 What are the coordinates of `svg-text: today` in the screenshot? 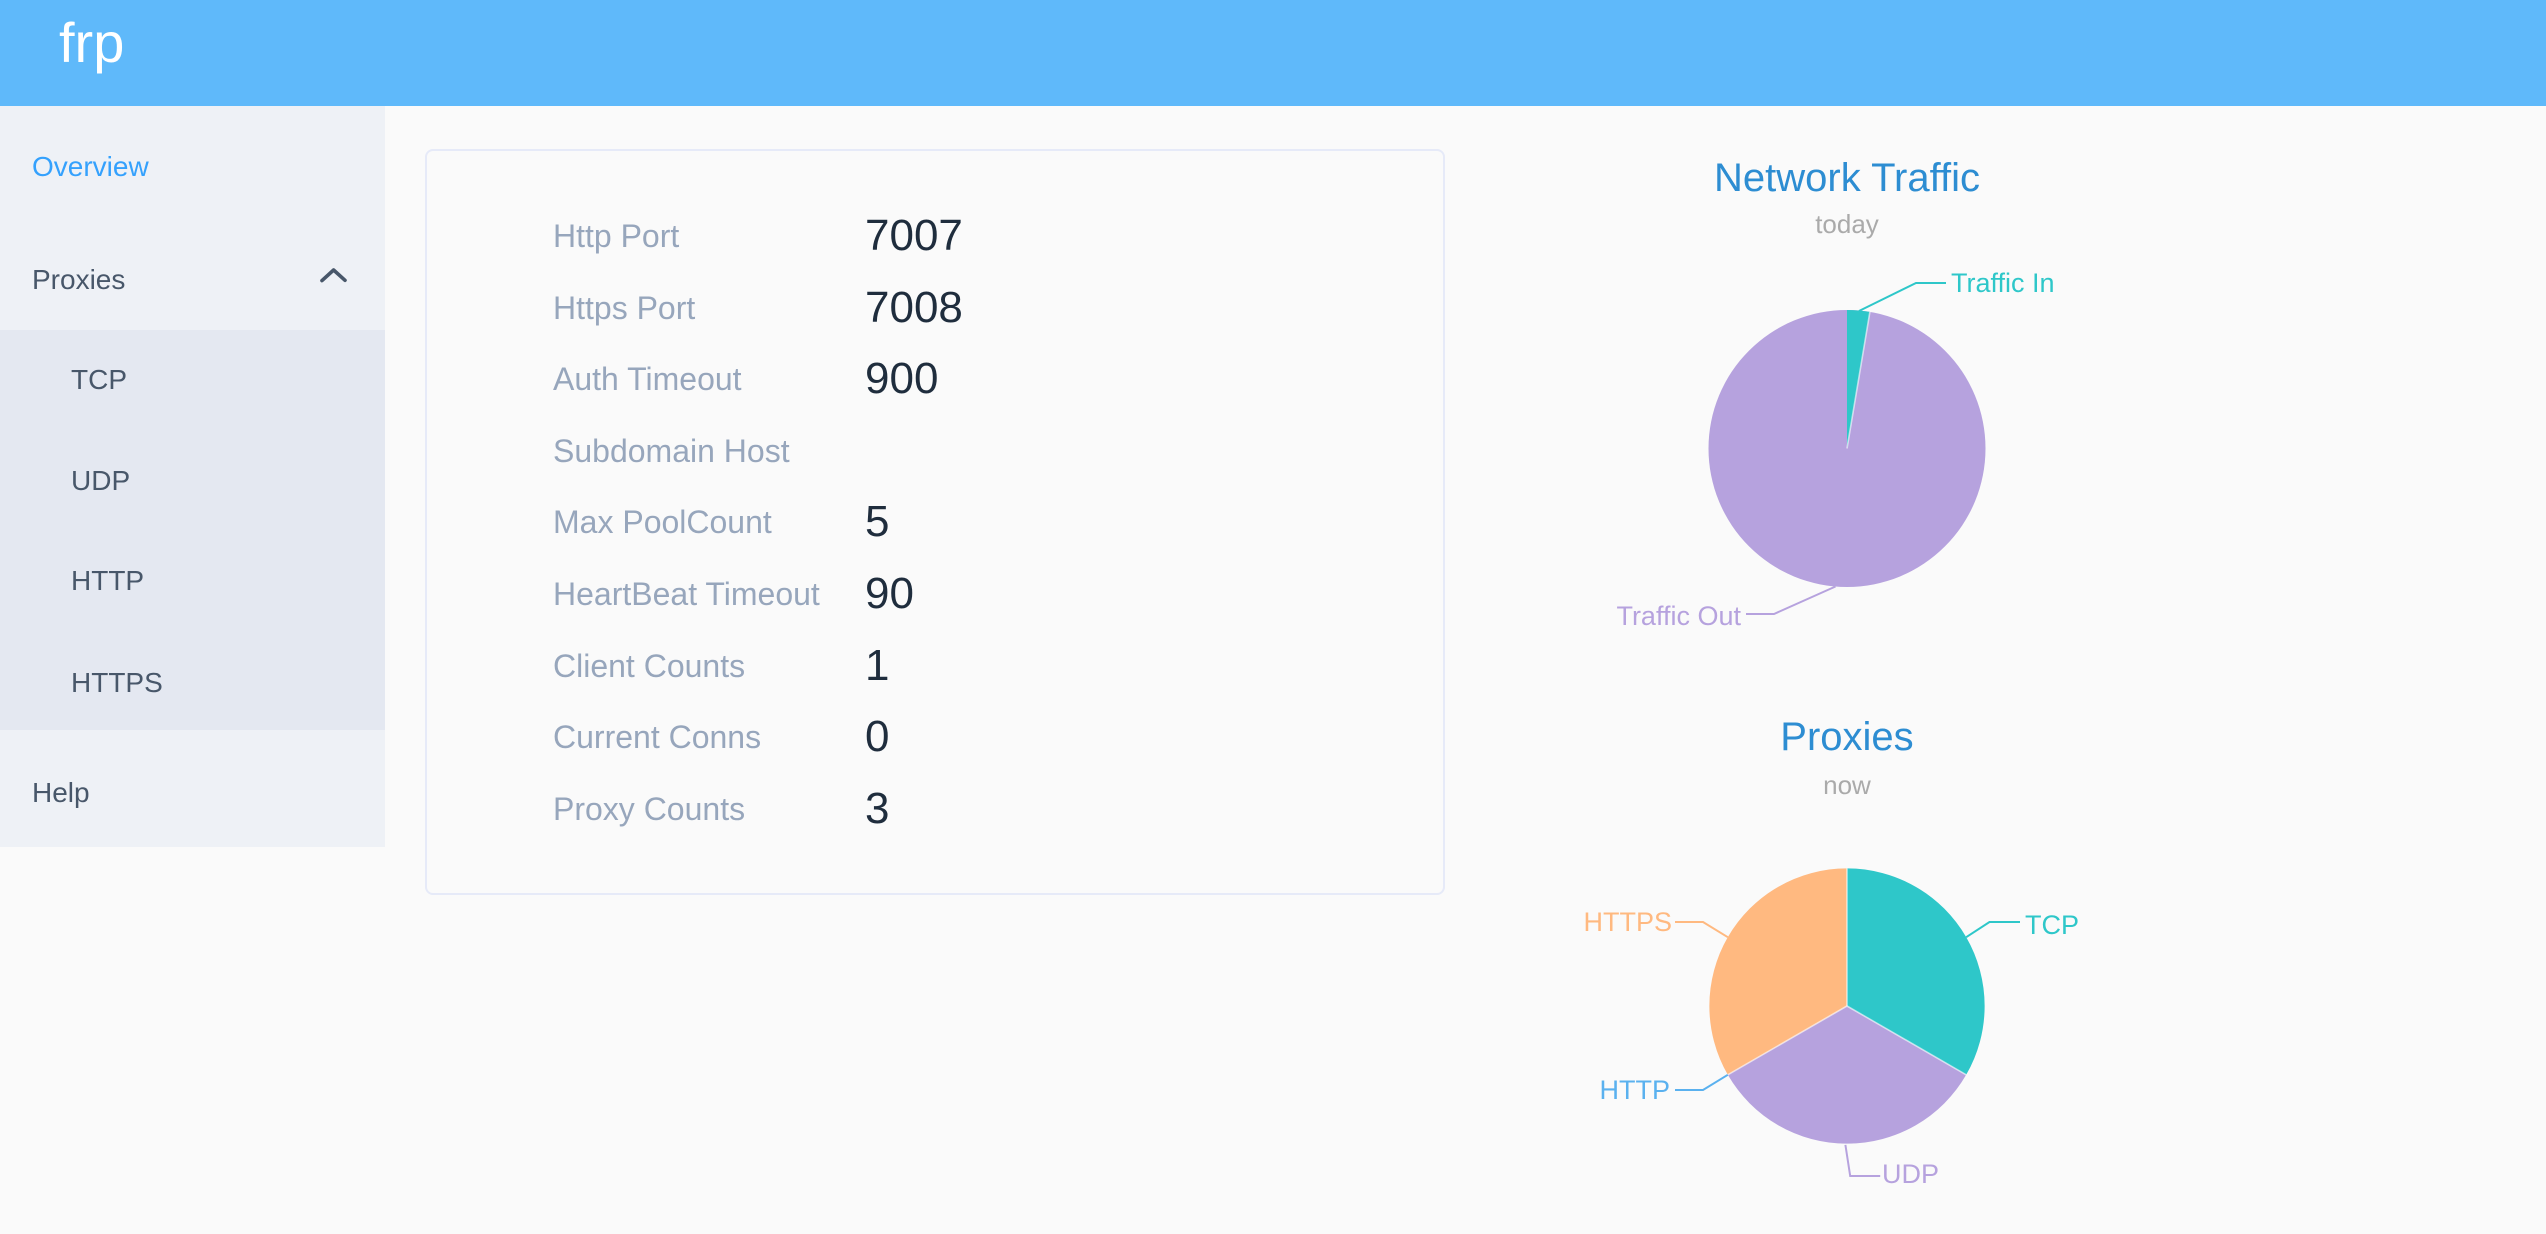 It's located at (1847, 224).